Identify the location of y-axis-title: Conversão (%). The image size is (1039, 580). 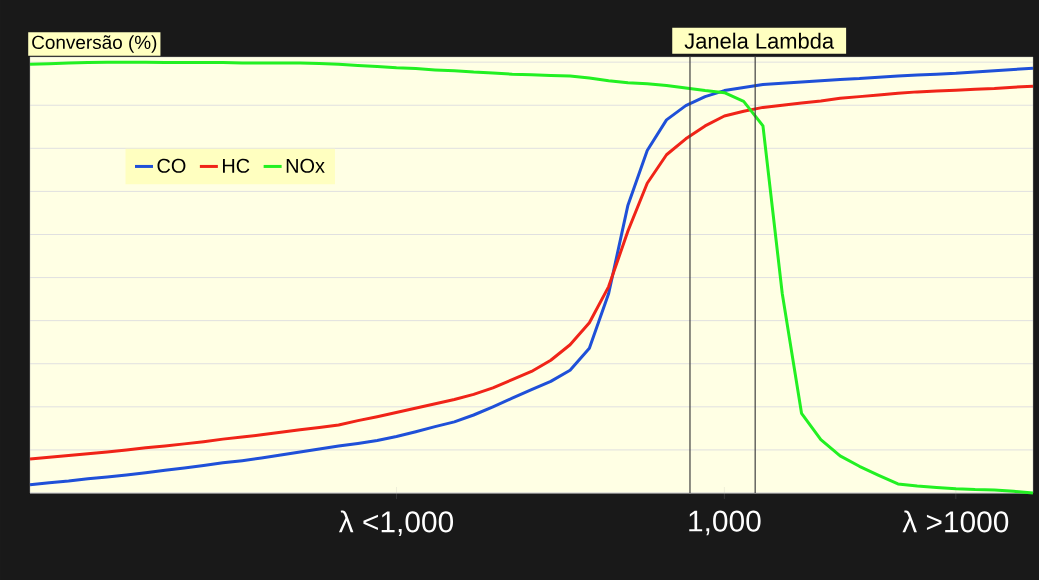
(94, 44).